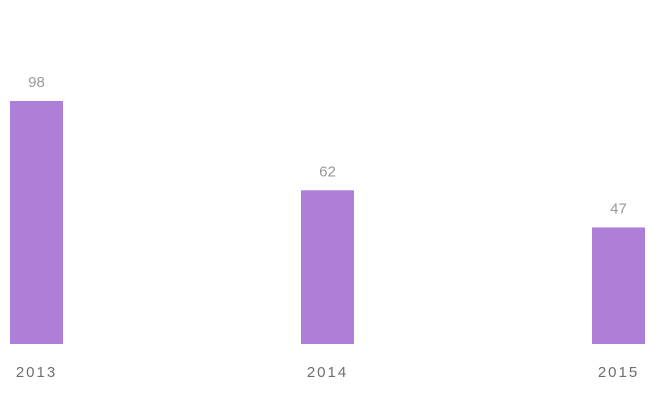 The width and height of the screenshot is (660, 395). Describe the element at coordinates (618, 285) in the screenshot. I see `bar-2015` at that location.